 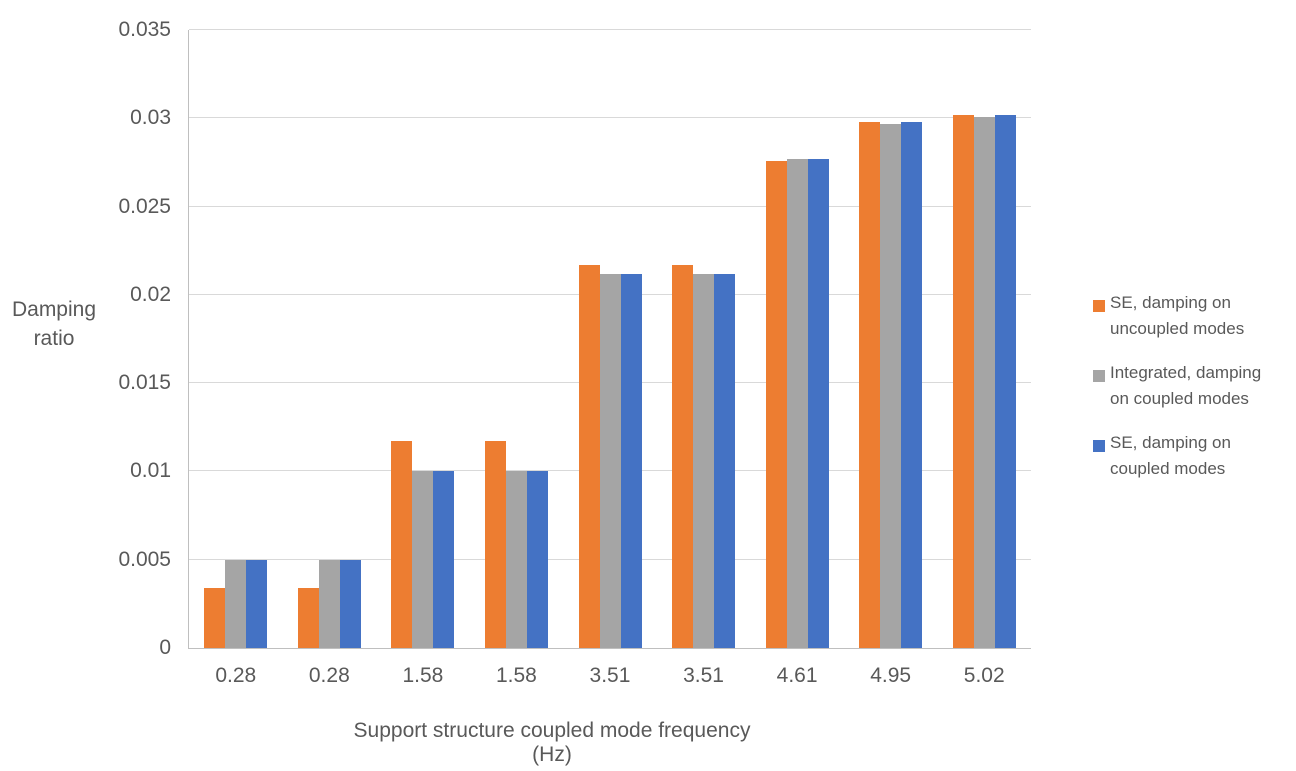 I want to click on bar-series1-group3, so click(x=402, y=544).